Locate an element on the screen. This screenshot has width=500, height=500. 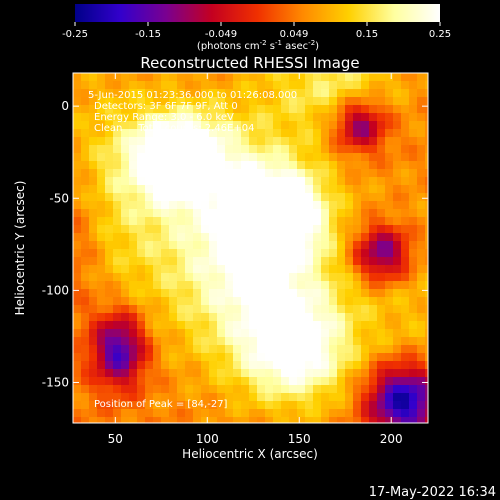
annotation-clean: Clean Total counts: 2.46E+04 is located at coordinates (174, 128).